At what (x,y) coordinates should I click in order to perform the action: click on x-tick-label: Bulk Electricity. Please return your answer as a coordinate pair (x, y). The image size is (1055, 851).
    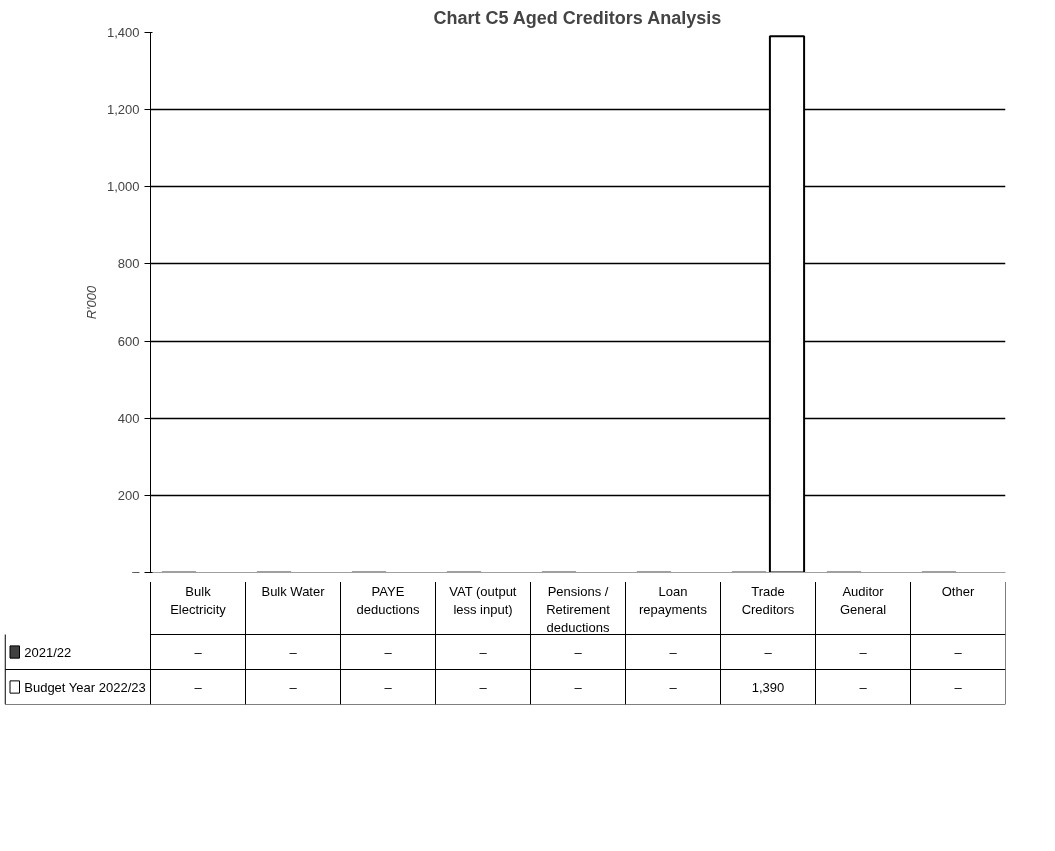
    Looking at the image, I should click on (198, 600).